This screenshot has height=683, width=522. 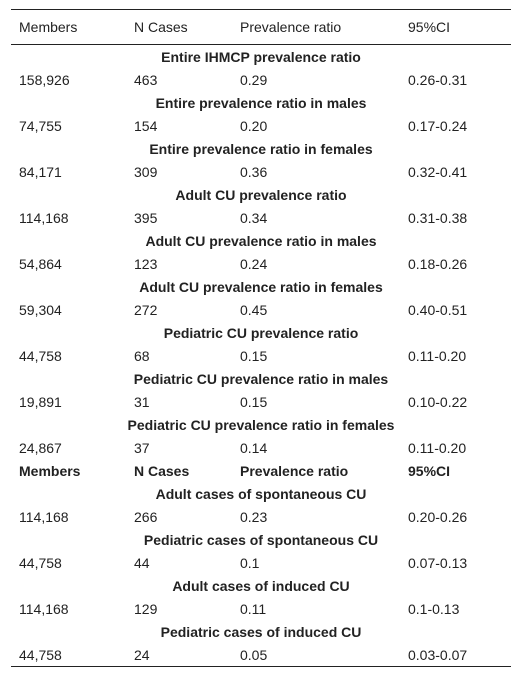 I want to click on section-heading-row: Adult cases of induced CU, so click(x=261, y=585).